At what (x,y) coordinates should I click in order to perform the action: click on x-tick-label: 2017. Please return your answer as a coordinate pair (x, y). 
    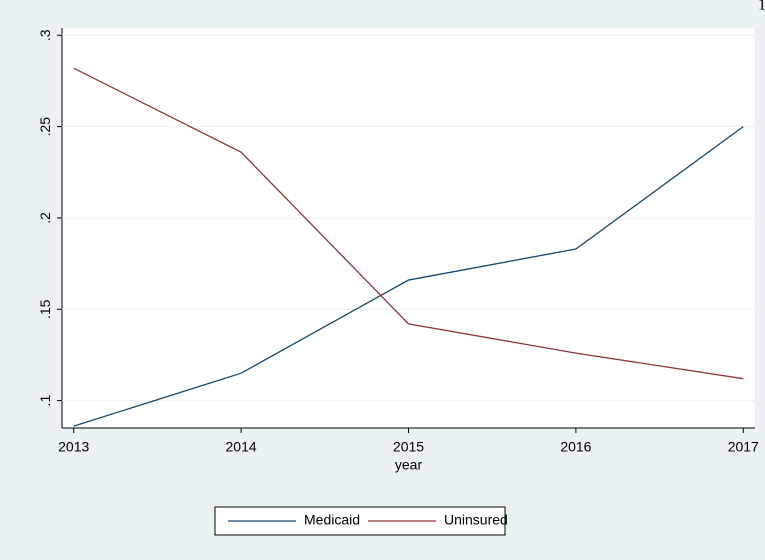
    Looking at the image, I should click on (743, 447).